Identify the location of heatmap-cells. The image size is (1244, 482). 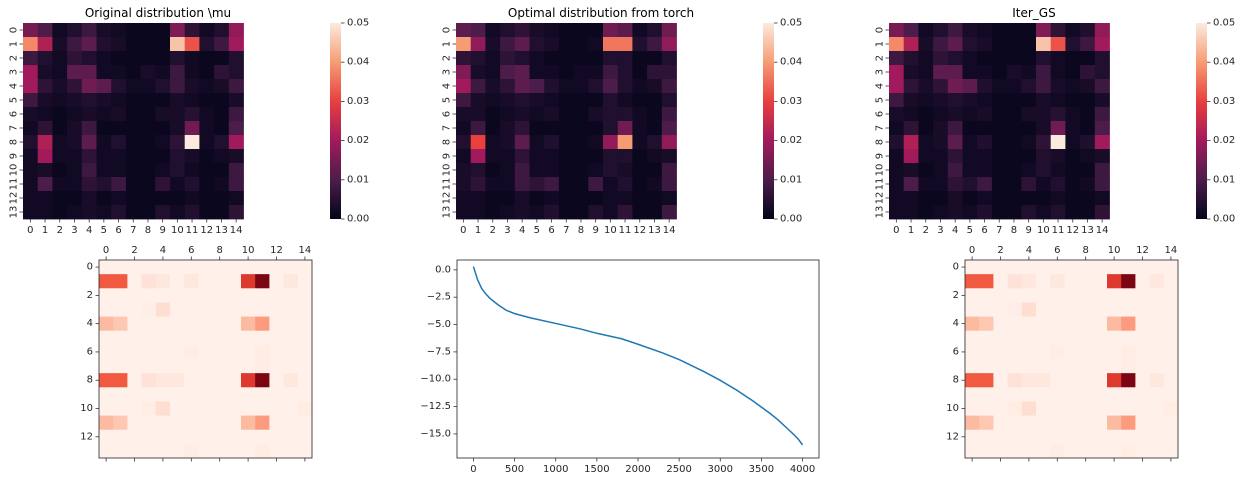
(566, 121).